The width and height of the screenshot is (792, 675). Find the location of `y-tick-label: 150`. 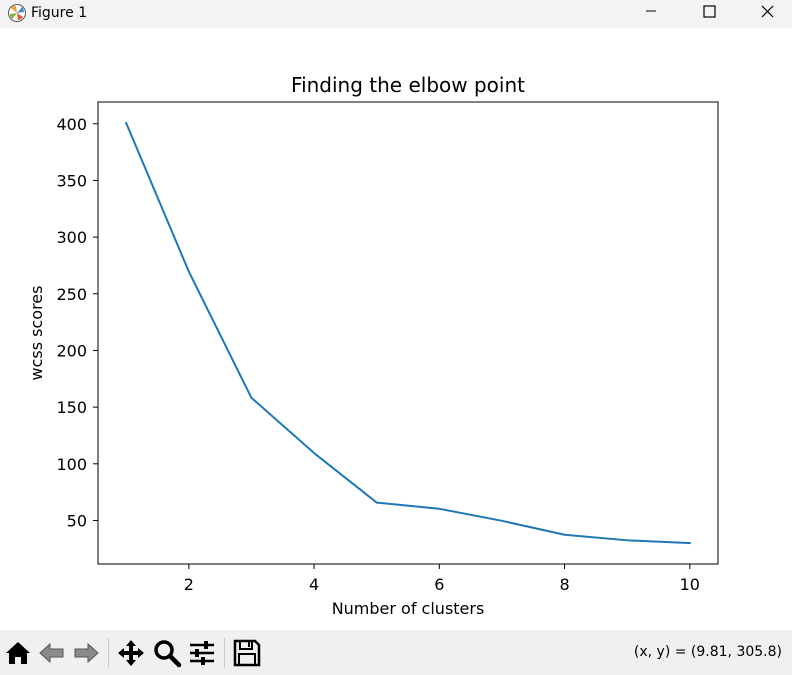

y-tick-label: 150 is located at coordinates (71, 407).